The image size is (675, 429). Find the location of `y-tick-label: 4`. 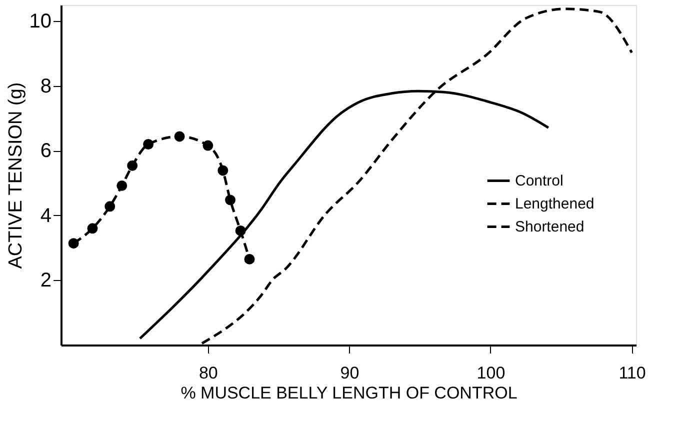

y-tick-label: 4 is located at coordinates (46, 215).